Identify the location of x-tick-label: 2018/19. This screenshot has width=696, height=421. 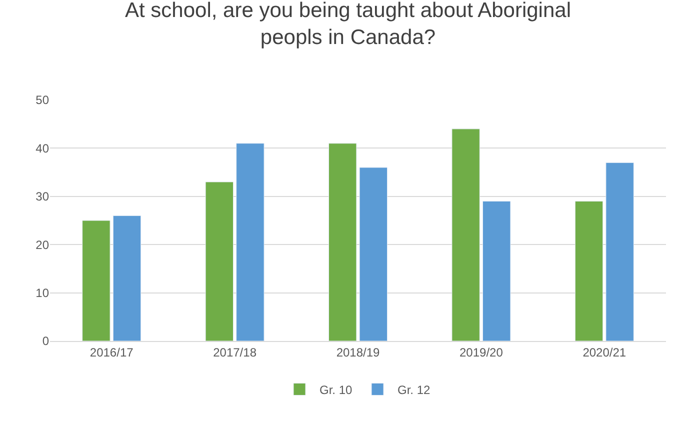
(358, 352).